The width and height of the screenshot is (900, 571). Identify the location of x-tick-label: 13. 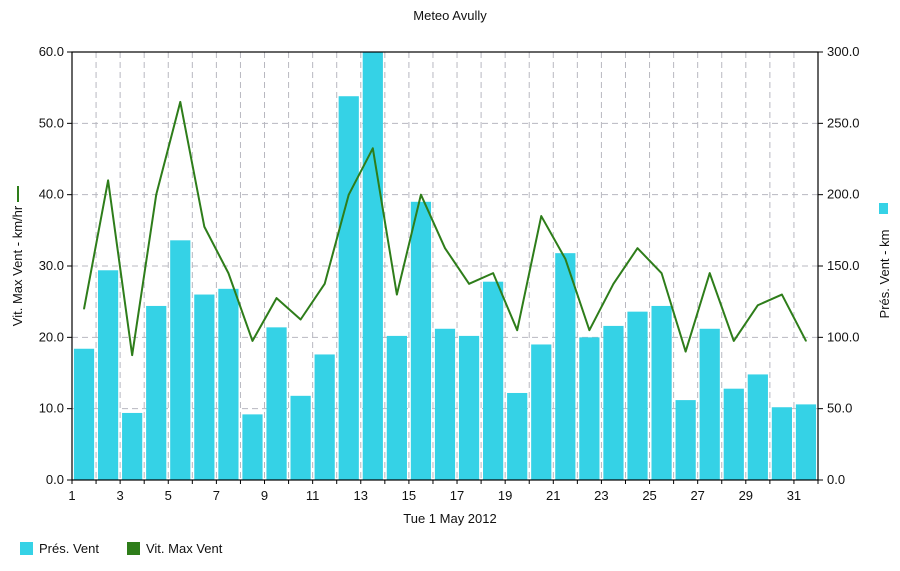
(361, 495).